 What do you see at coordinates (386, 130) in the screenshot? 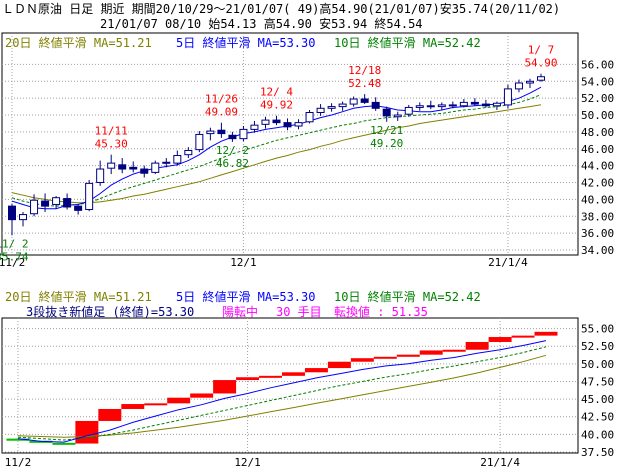
I see `low-annotation-date: 12/21` at bounding box center [386, 130].